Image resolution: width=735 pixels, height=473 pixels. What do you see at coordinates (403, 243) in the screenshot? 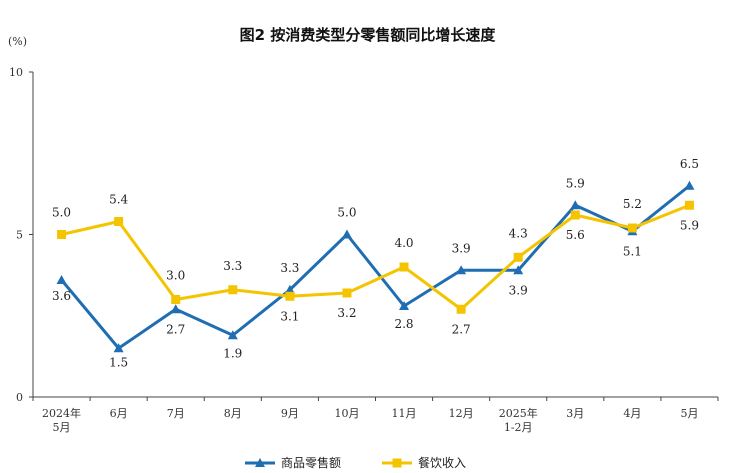
I see `data-label: 4.0` at bounding box center [403, 243].